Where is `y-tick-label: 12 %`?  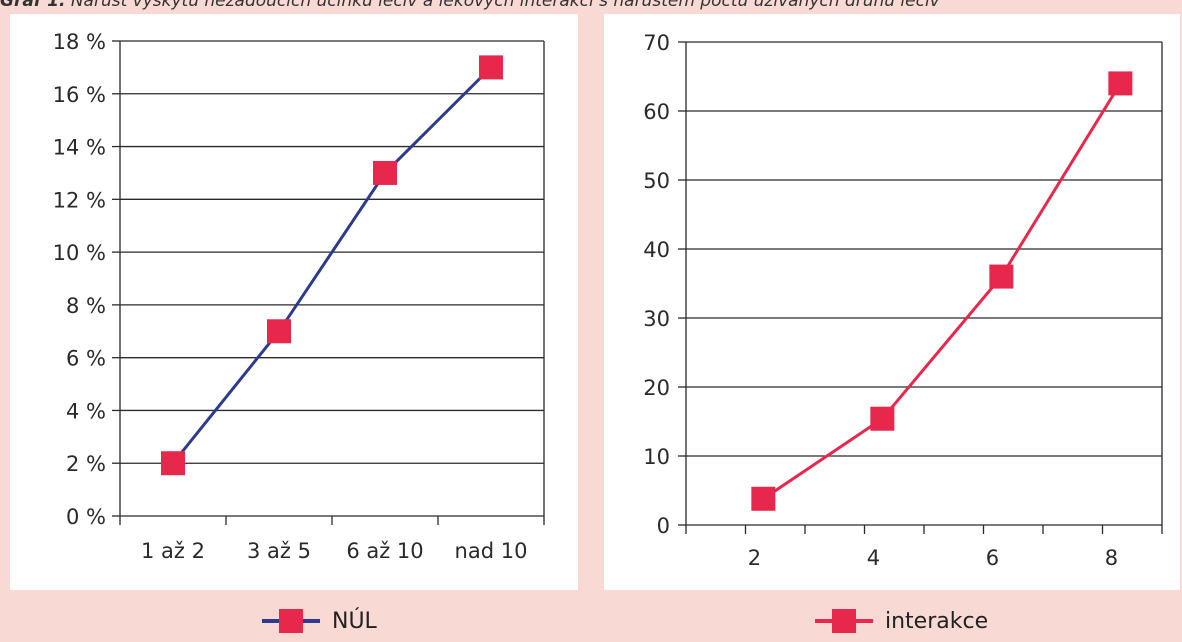
y-tick-label: 12 % is located at coordinates (79, 200).